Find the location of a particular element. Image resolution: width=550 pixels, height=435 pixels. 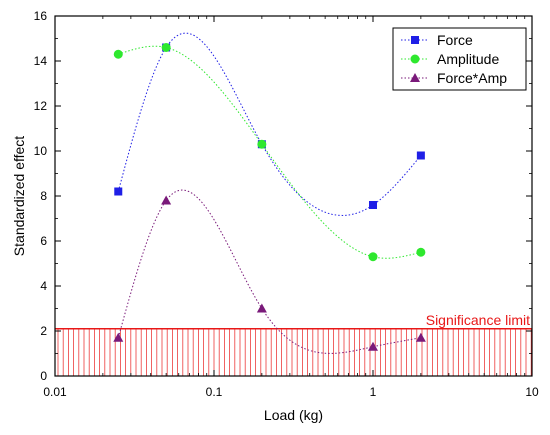

legend-label-1: Amplitude is located at coordinates (468, 59).